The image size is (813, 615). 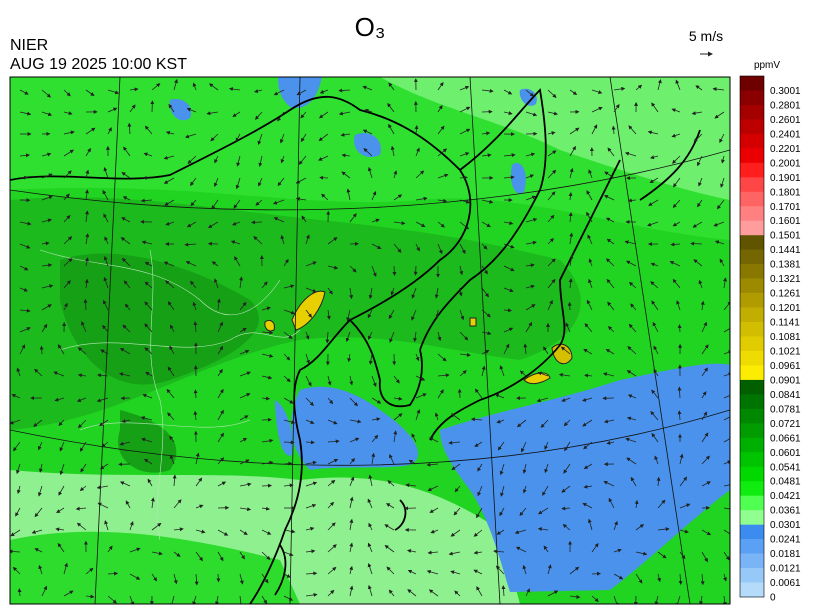 What do you see at coordinates (785, 525) in the screenshot?
I see `colorbar-label: 0.0301` at bounding box center [785, 525].